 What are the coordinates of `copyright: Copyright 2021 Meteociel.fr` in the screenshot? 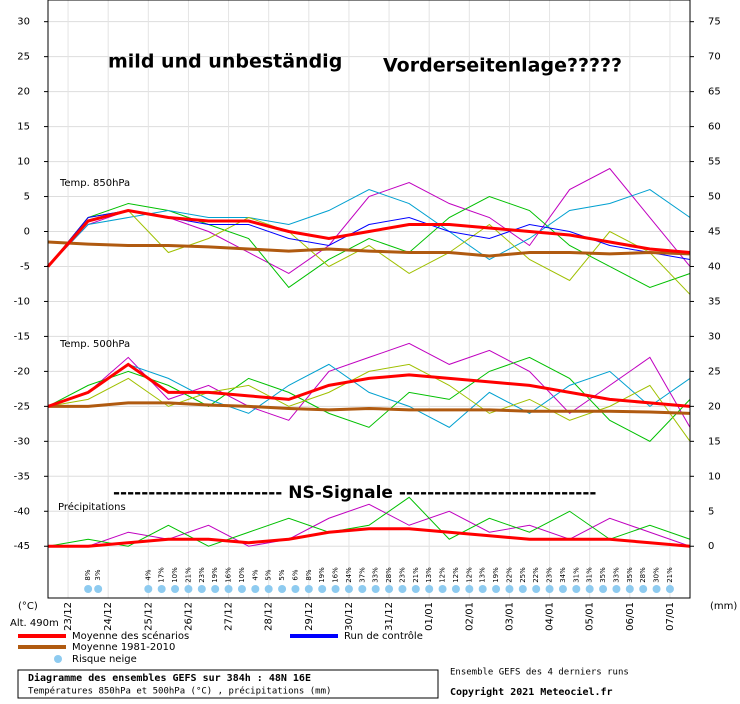 It's located at (531, 692).